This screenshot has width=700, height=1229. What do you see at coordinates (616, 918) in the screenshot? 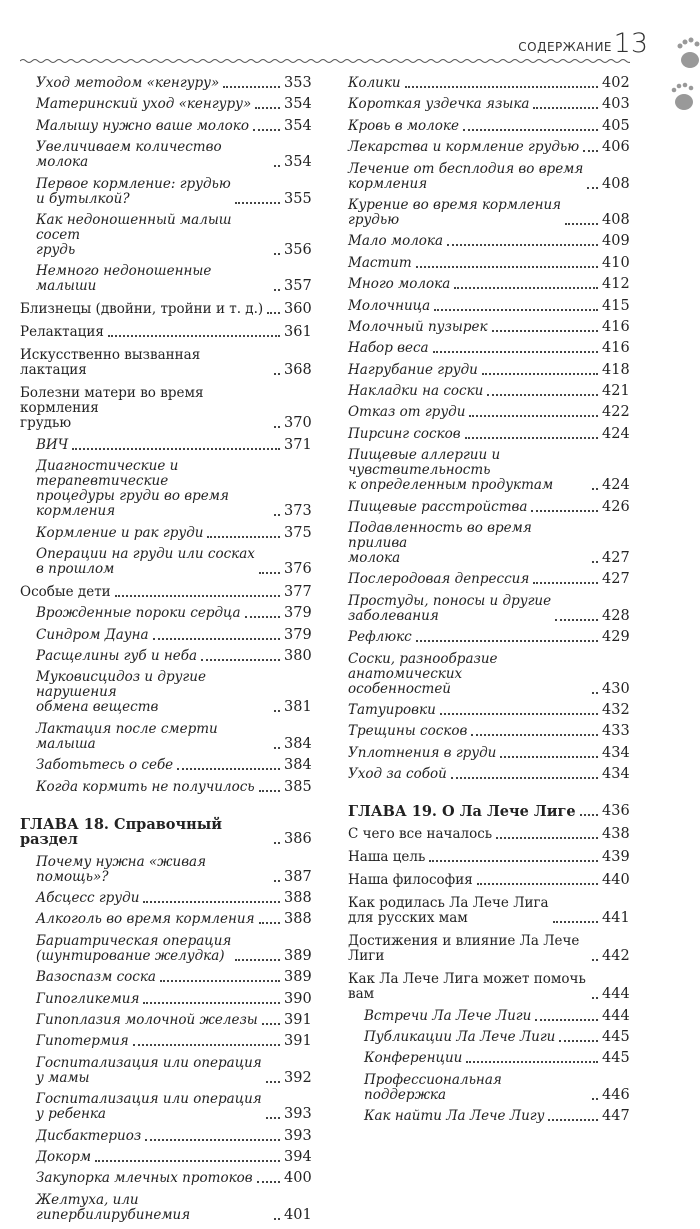
I see `toc-page-number: 441` at bounding box center [616, 918].